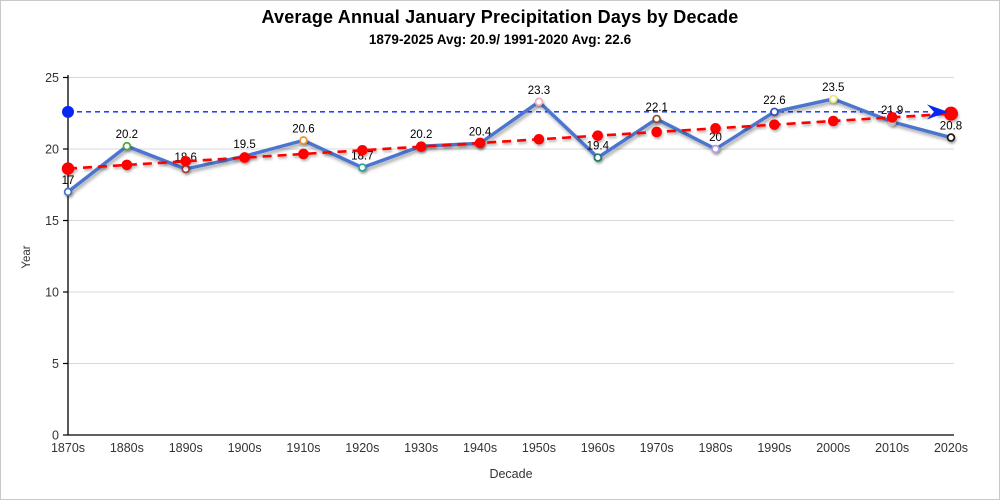  What do you see at coordinates (127, 448) in the screenshot?
I see `x-tick-label: 1880s` at bounding box center [127, 448].